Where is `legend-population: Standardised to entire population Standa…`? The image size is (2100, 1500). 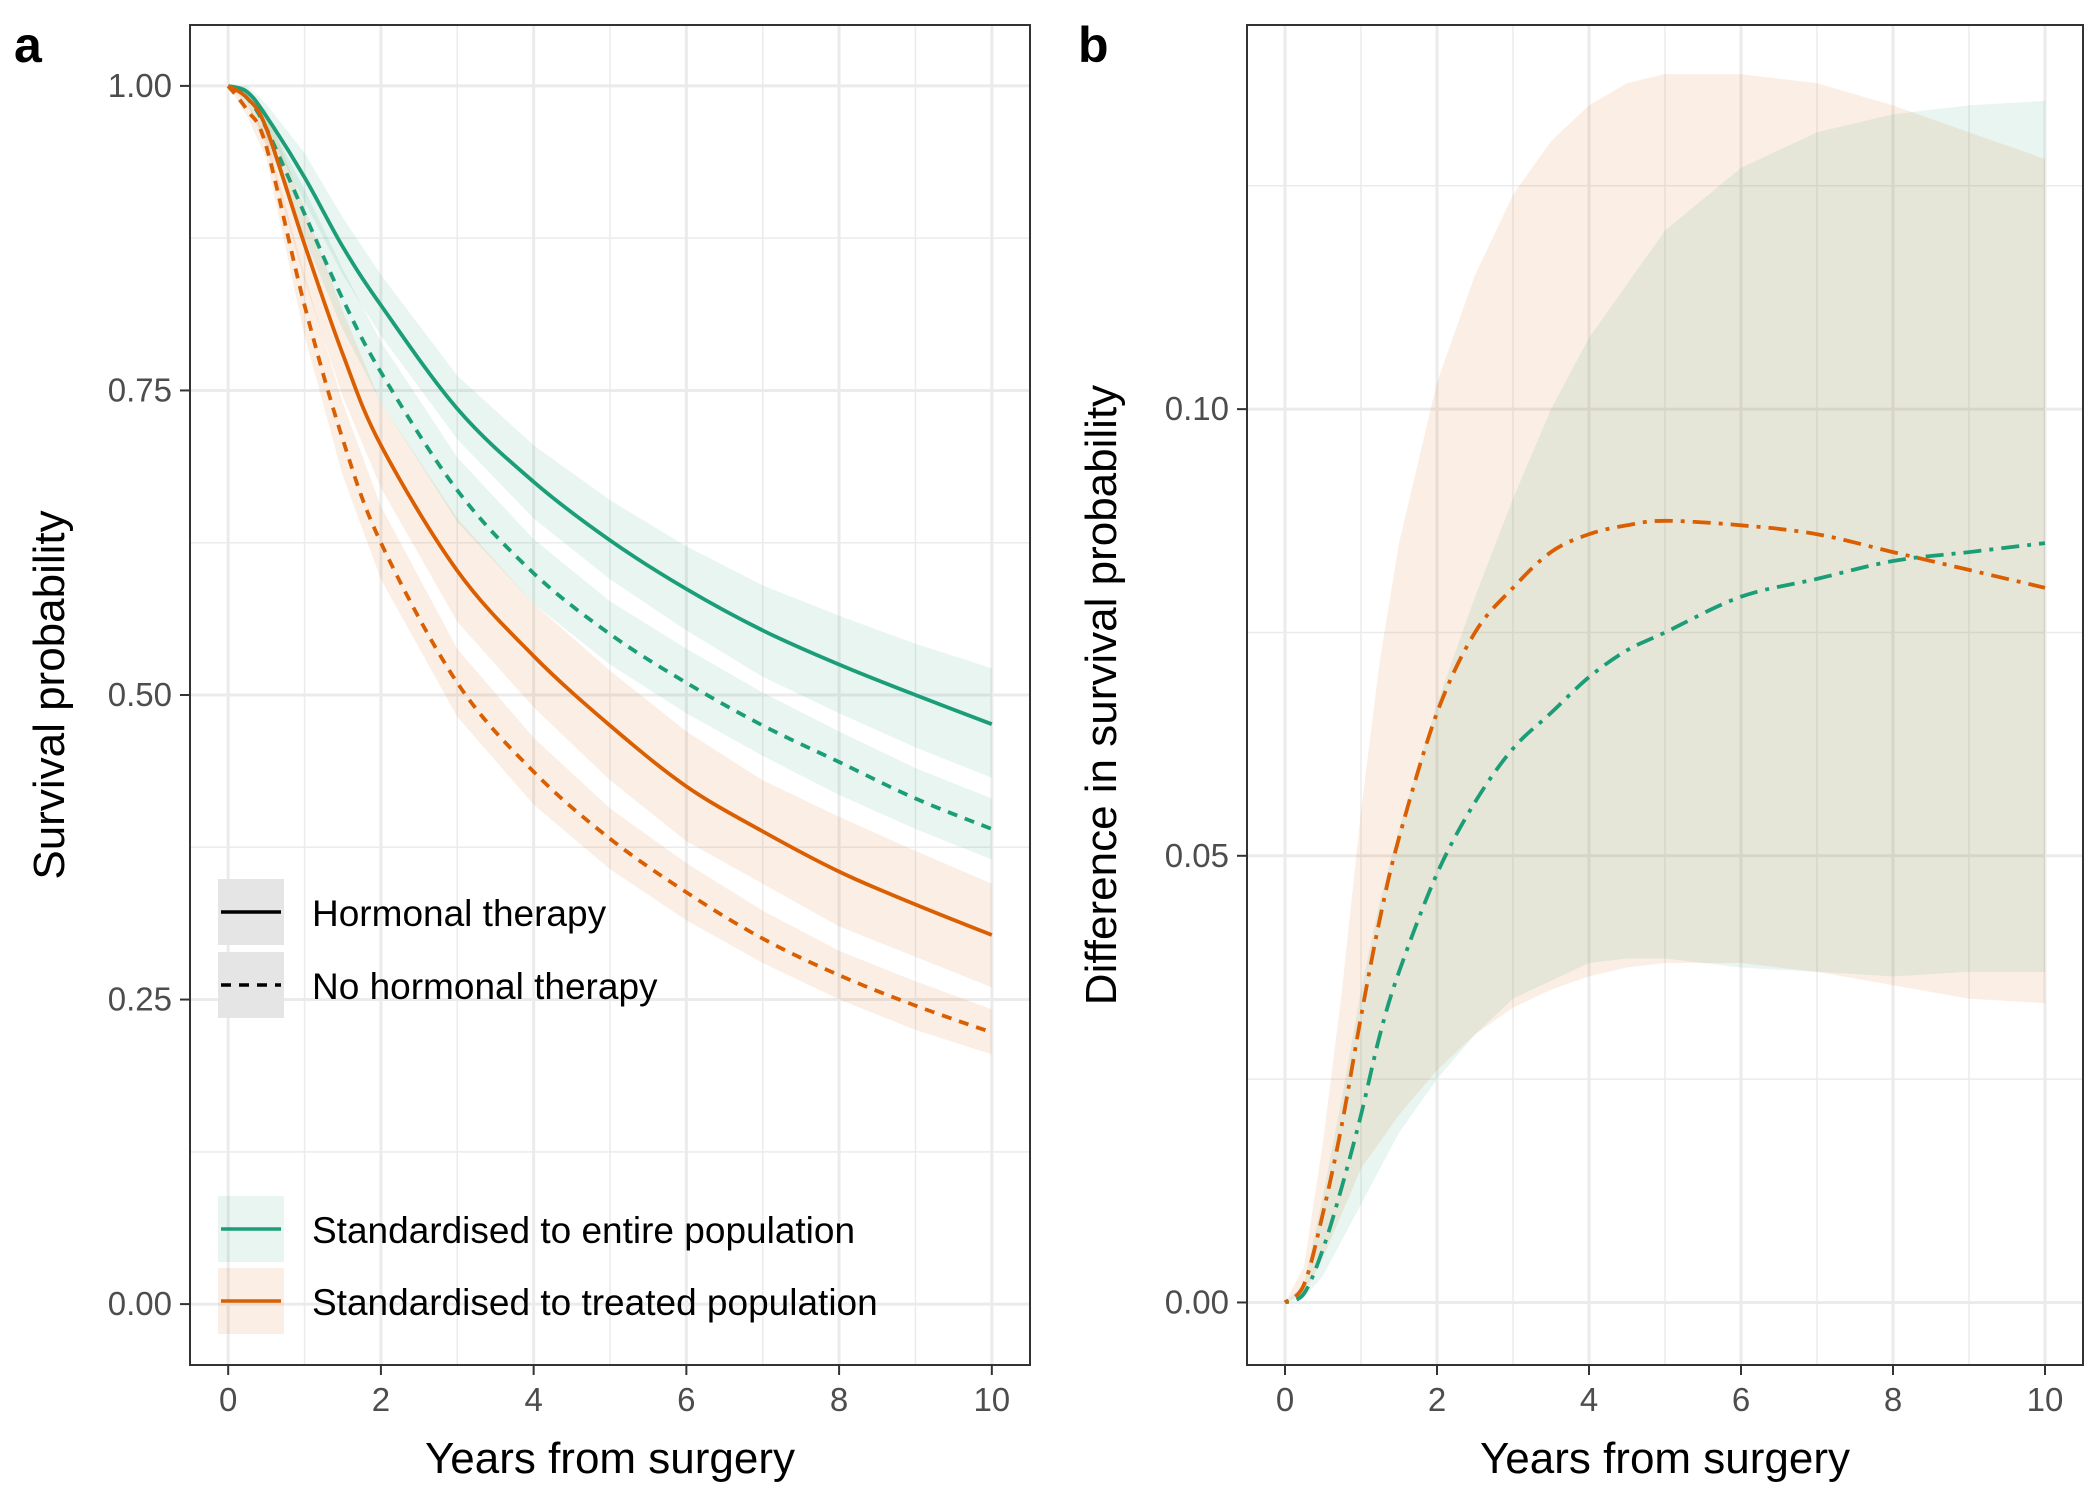 legend-population: Standardised to entire population Standa… is located at coordinates (548, 1265).